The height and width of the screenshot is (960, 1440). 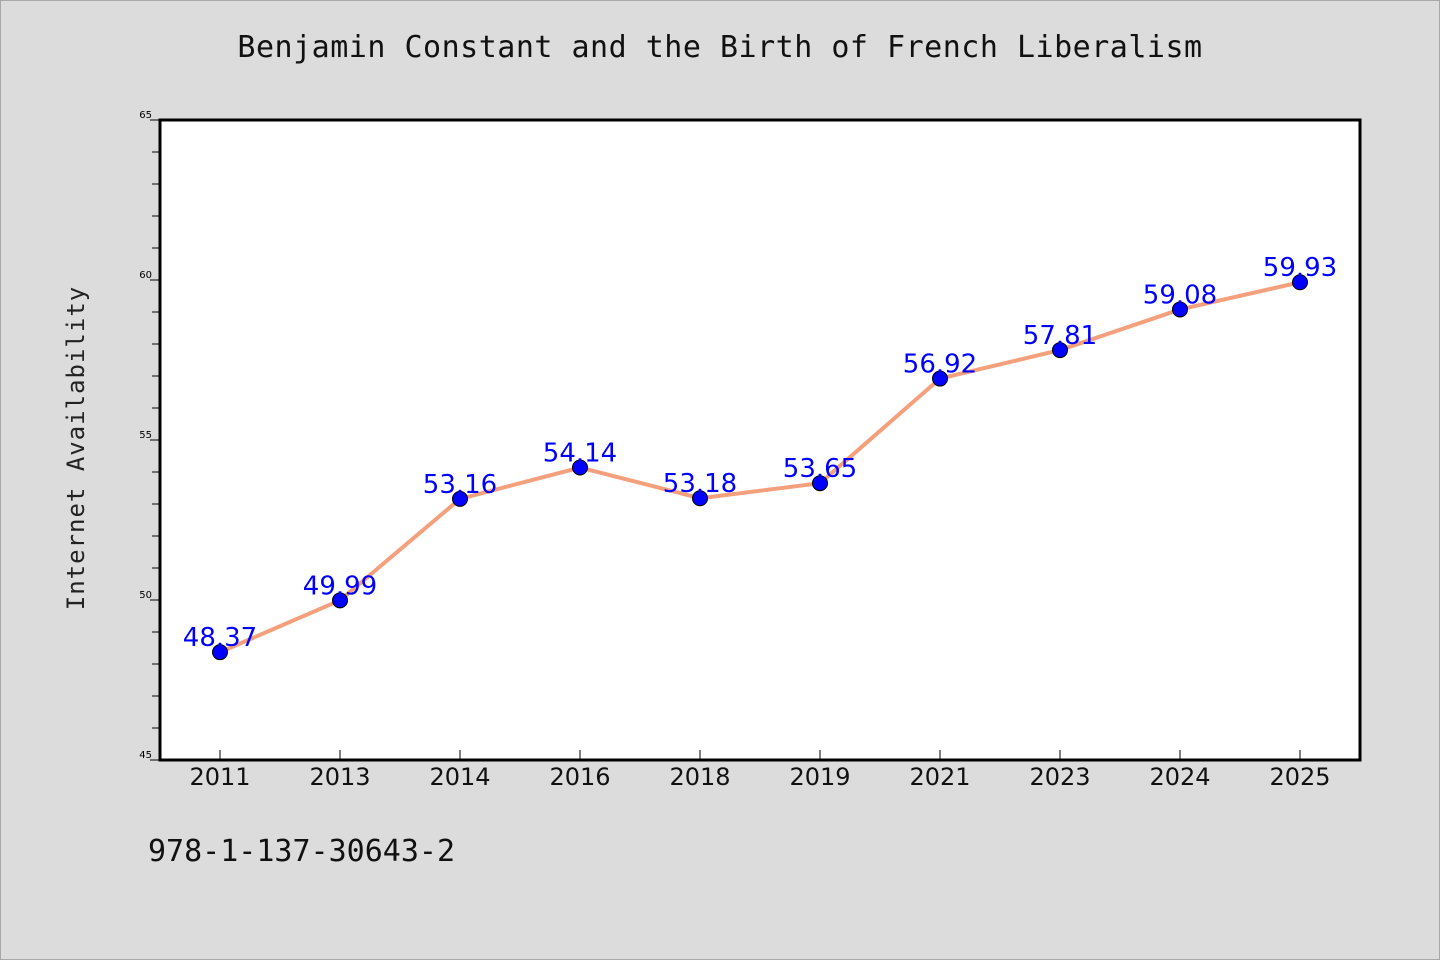 I want to click on data-label: 54.14, so click(x=580, y=454).